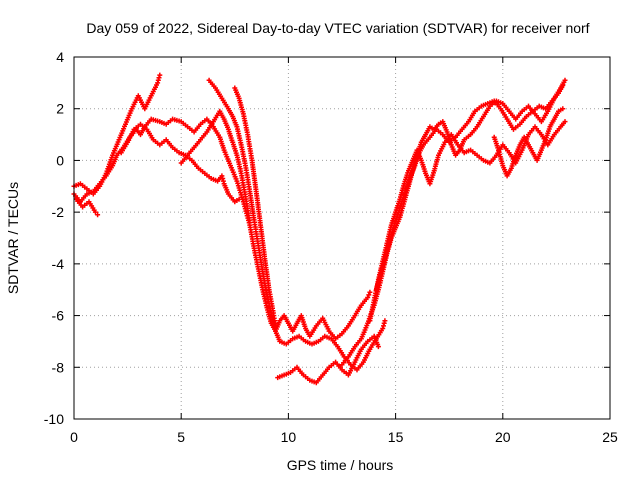 The width and height of the screenshot is (640, 480). I want to click on y-tick-label: -4, so click(58, 264).